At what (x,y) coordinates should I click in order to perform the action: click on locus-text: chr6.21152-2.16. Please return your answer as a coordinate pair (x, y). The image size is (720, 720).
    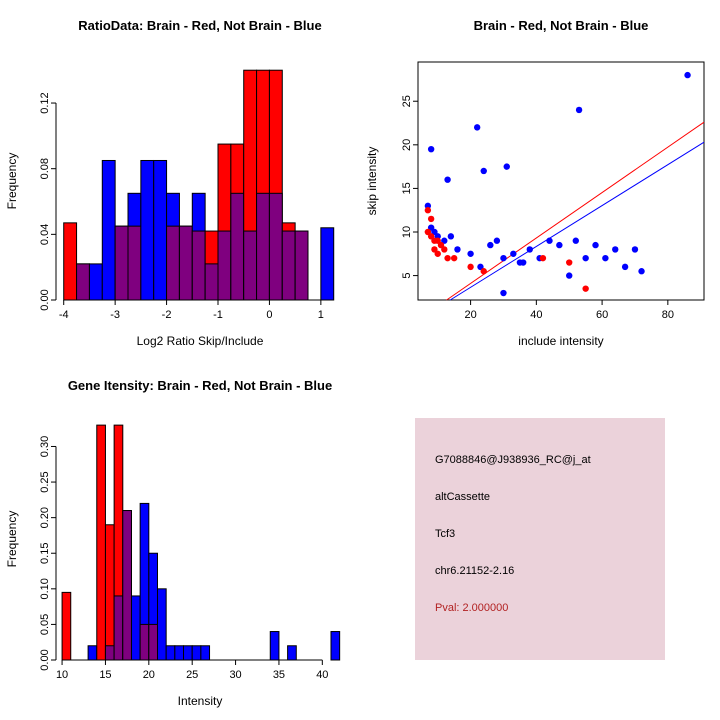
    Looking at the image, I should click on (475, 571).